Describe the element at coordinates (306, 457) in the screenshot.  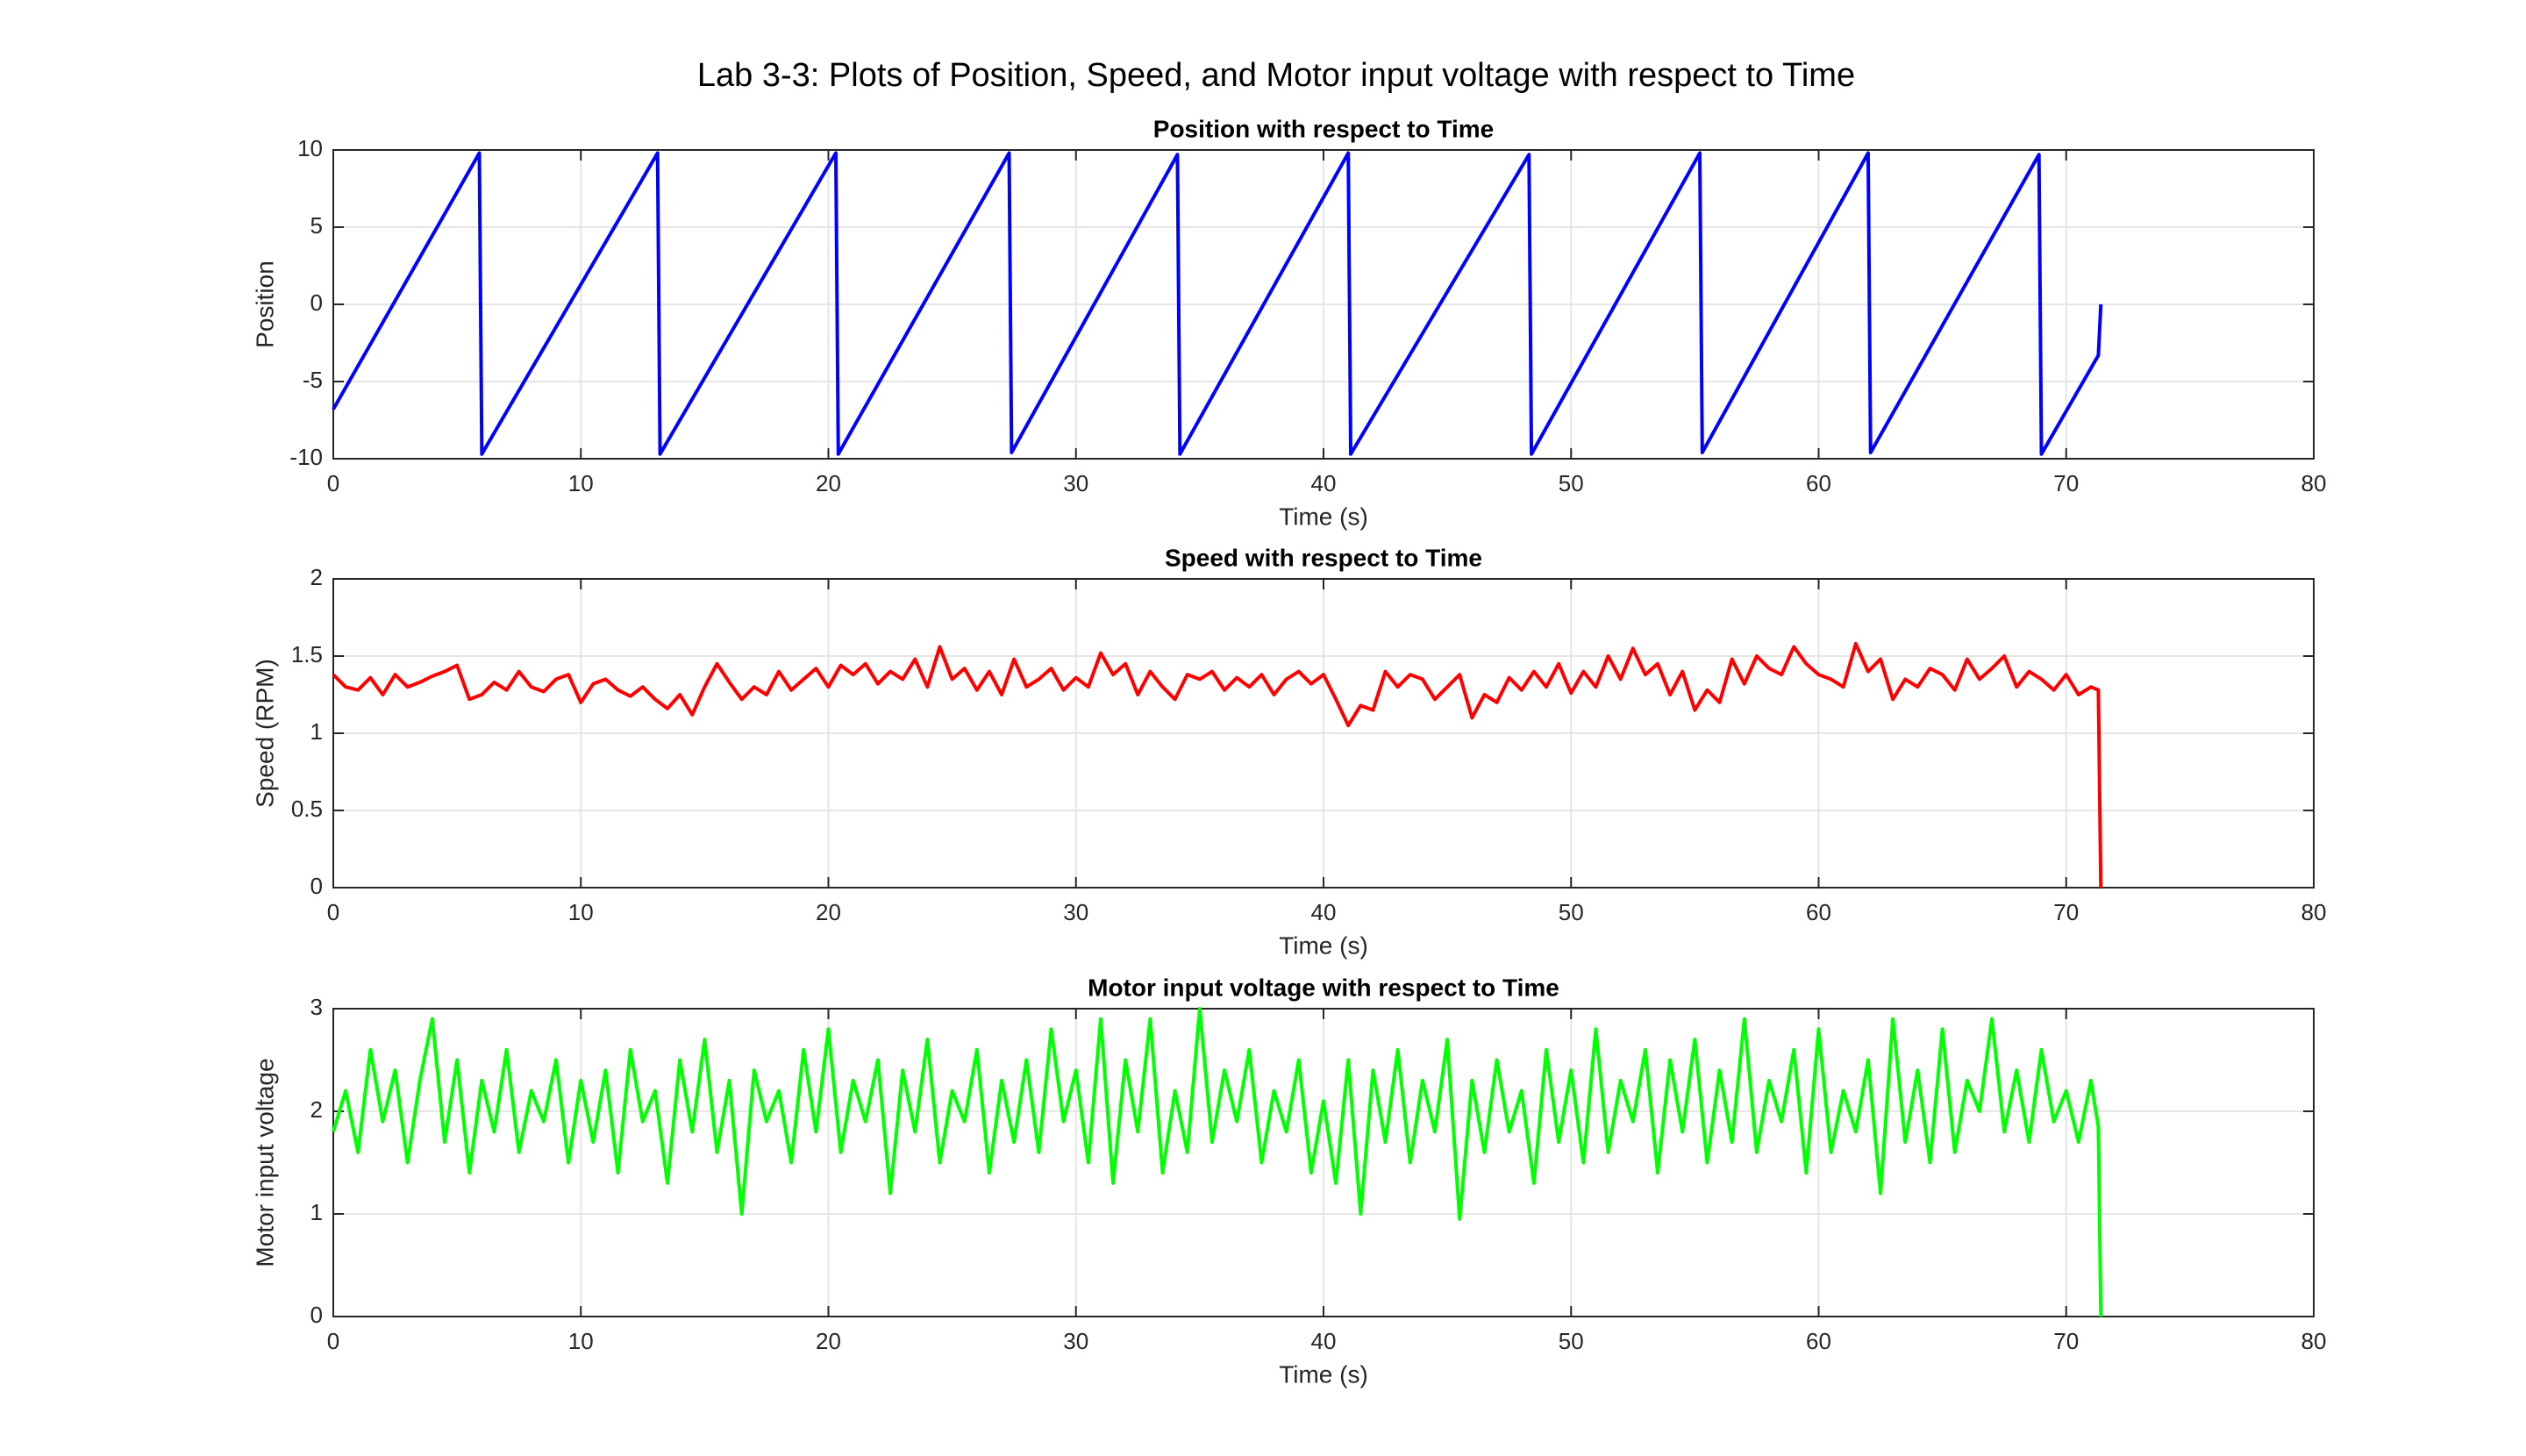
I see `y-tick-label: -10` at that location.